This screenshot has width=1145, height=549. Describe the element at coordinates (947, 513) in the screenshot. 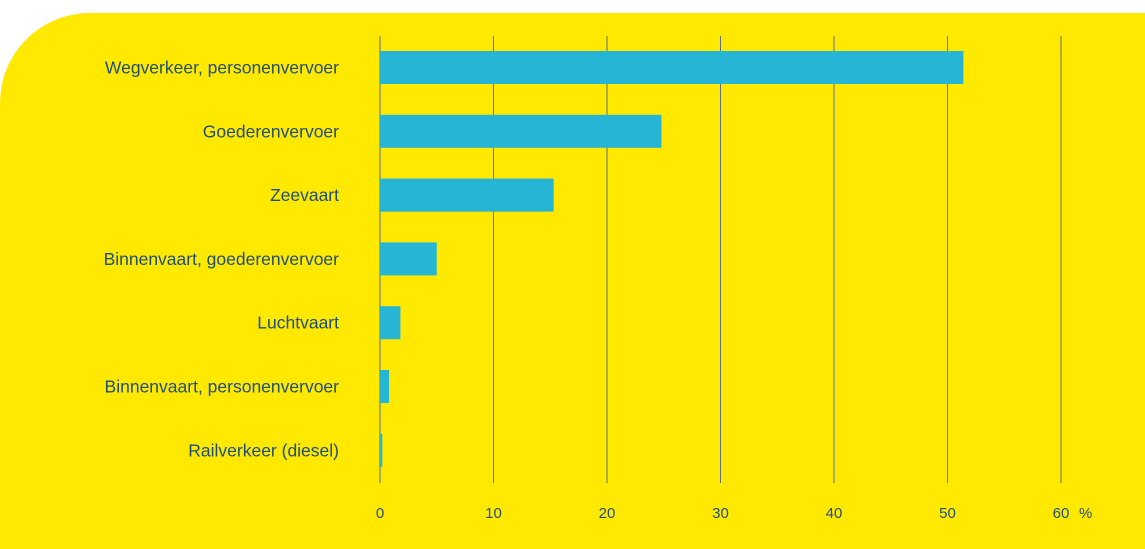

I see `x-tick-label: 50` at that location.